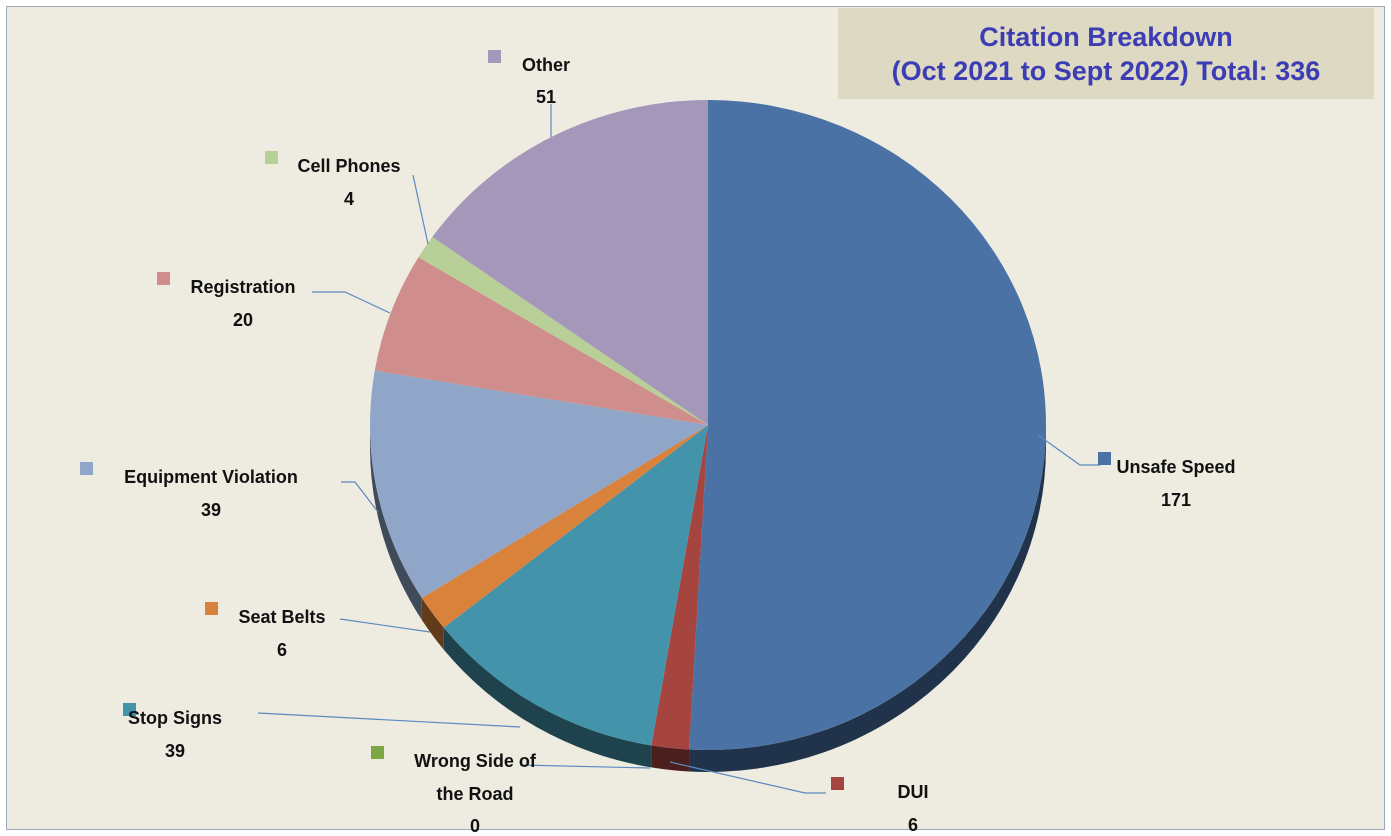 The height and width of the screenshot is (836, 1391). What do you see at coordinates (1106, 70) in the screenshot?
I see `chart-subtitle: (Oct 2021 to Sept 2022) Total: 336` at bounding box center [1106, 70].